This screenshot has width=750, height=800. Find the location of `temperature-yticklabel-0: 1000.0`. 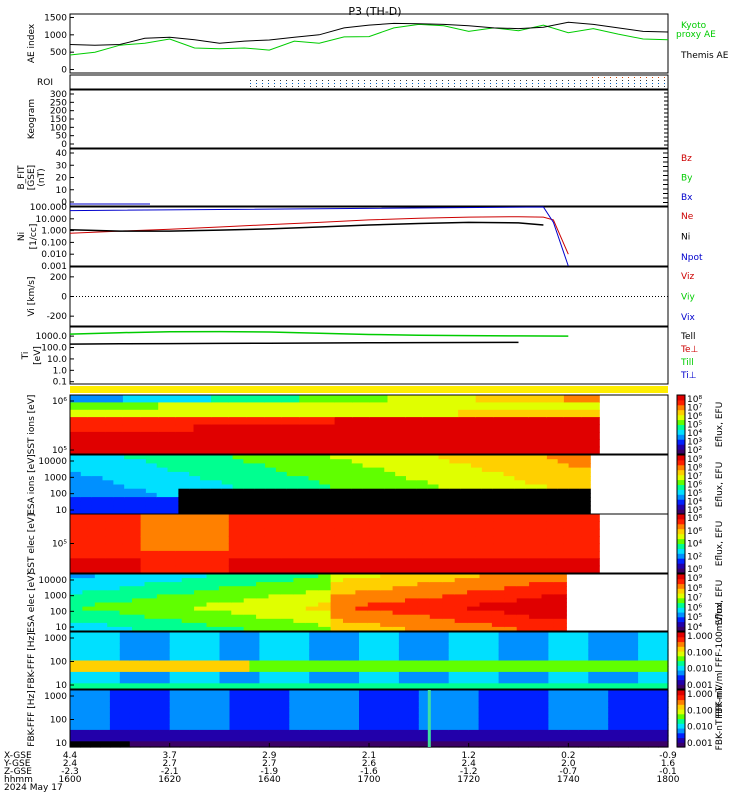

temperature-yticklabel-0: 1000.0 is located at coordinates (52, 337).